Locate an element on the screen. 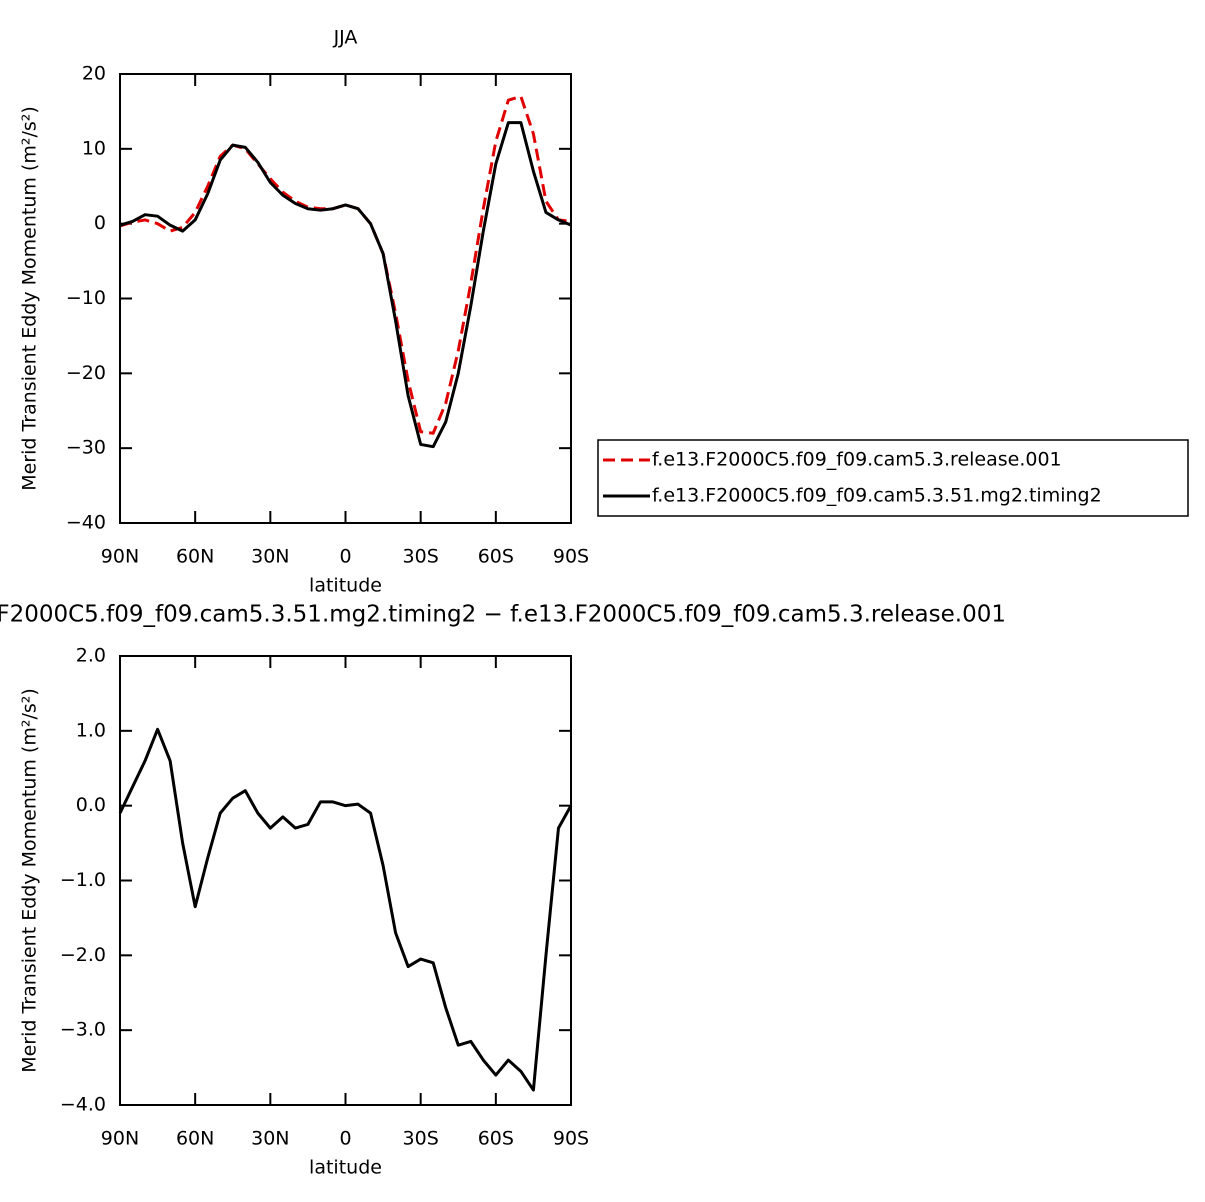 The height and width of the screenshot is (1202, 1205). y-tick-label: −10 is located at coordinates (86, 298).